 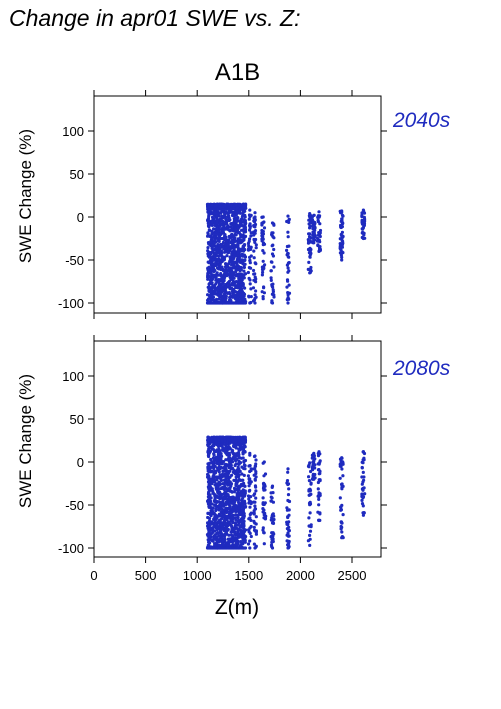 I want to click on y-axis-title: SWE Change (%), so click(x=25, y=196).